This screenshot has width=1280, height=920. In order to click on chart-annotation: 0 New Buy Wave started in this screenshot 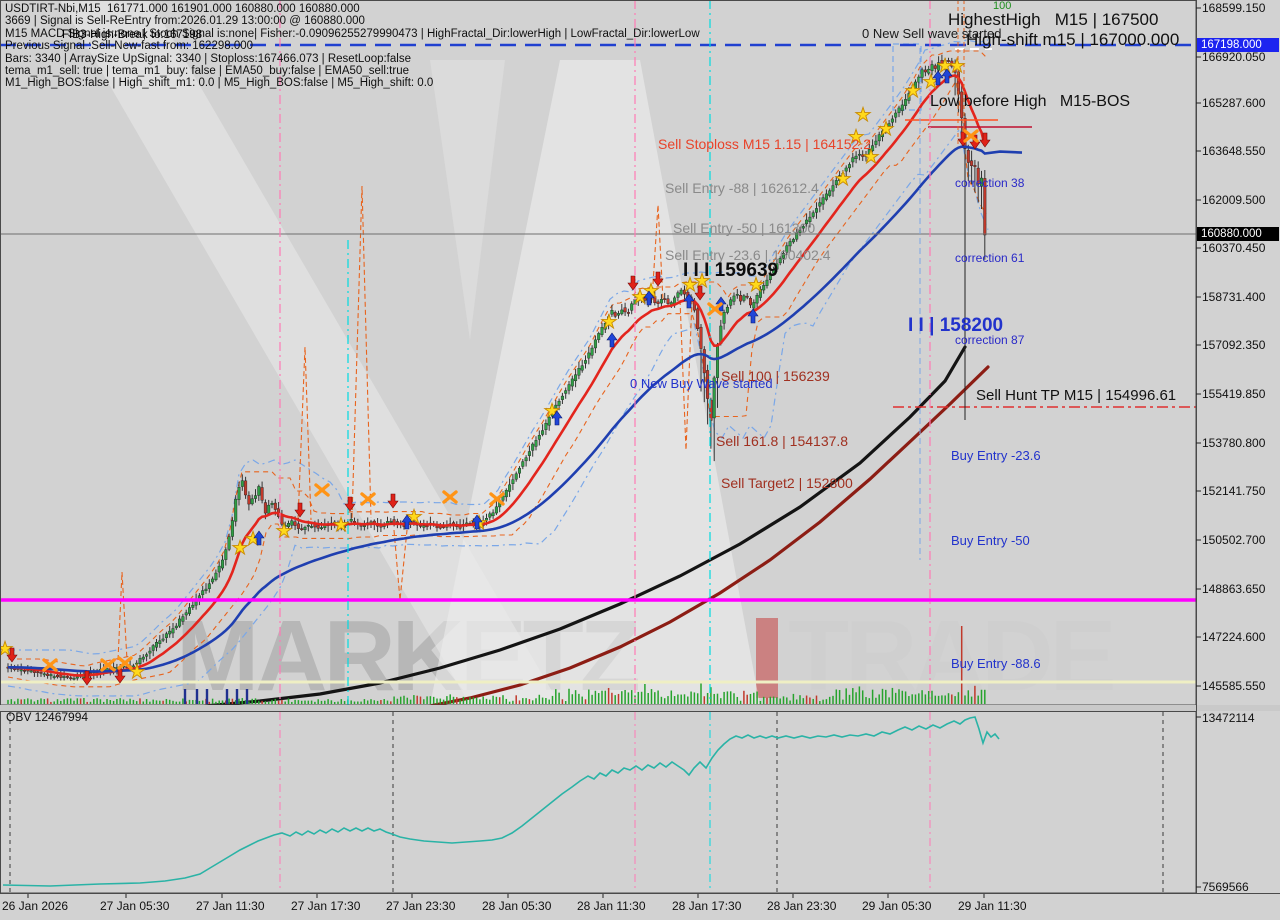, I will do `click(701, 383)`.